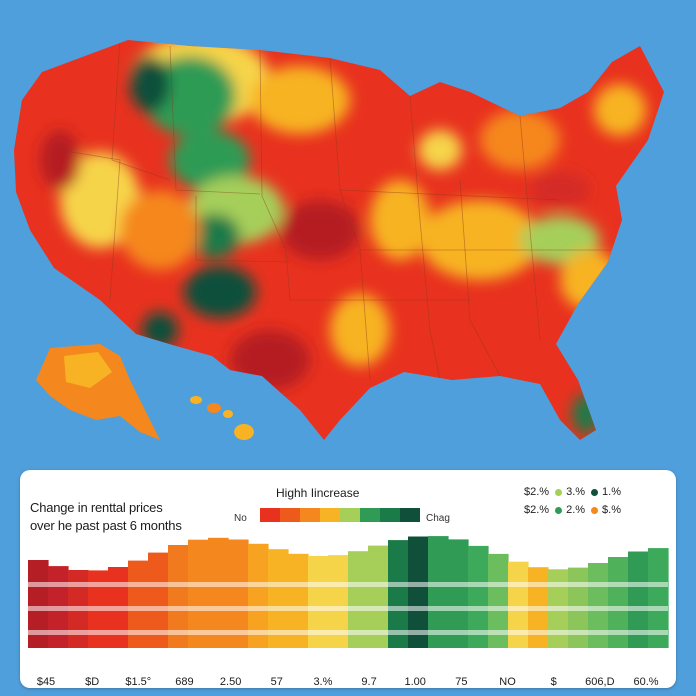 The image size is (696, 696). What do you see at coordinates (240, 518) in the screenshot?
I see `scale-low-label: No` at bounding box center [240, 518].